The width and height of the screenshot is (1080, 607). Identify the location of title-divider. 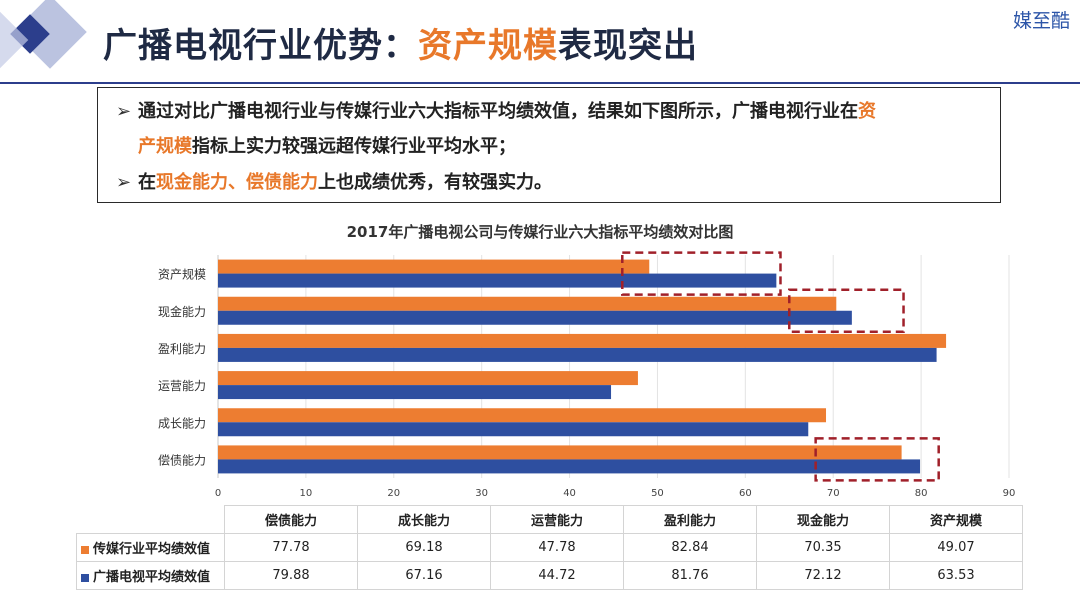
(540, 83).